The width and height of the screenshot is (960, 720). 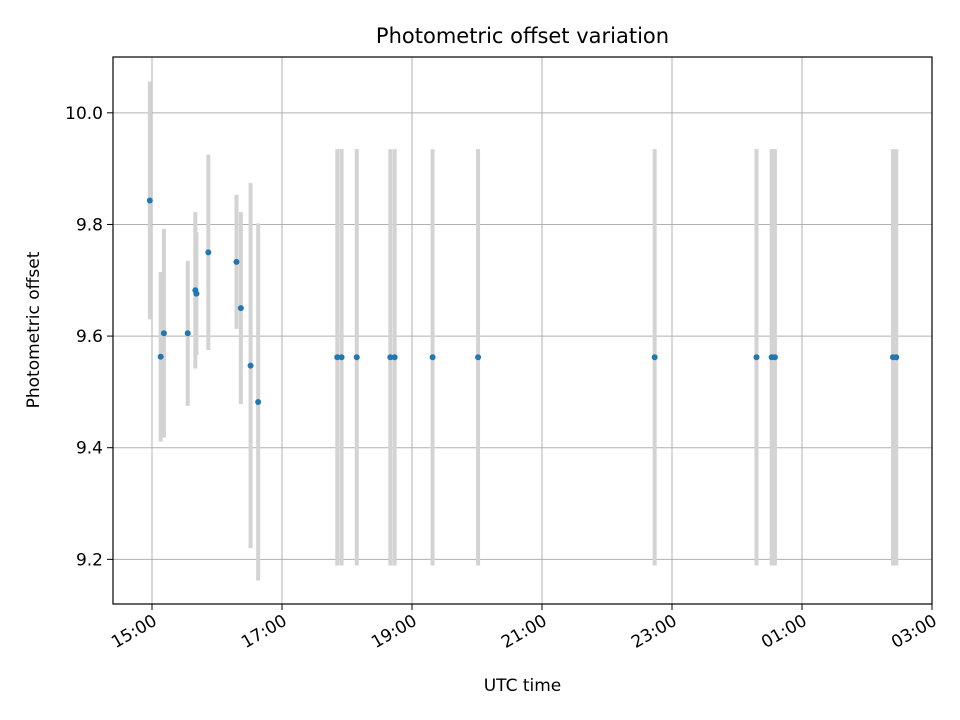 What do you see at coordinates (84, 114) in the screenshot?
I see `y-tick-label: 10.0` at bounding box center [84, 114].